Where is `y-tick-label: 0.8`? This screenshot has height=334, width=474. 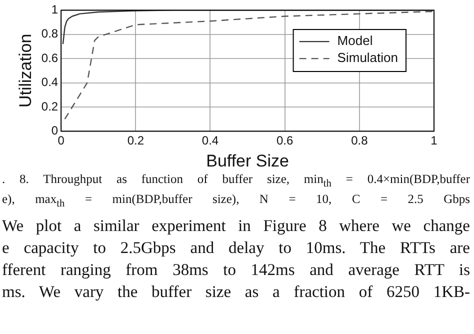
y-tick-label: 0.8 is located at coordinates (49, 33).